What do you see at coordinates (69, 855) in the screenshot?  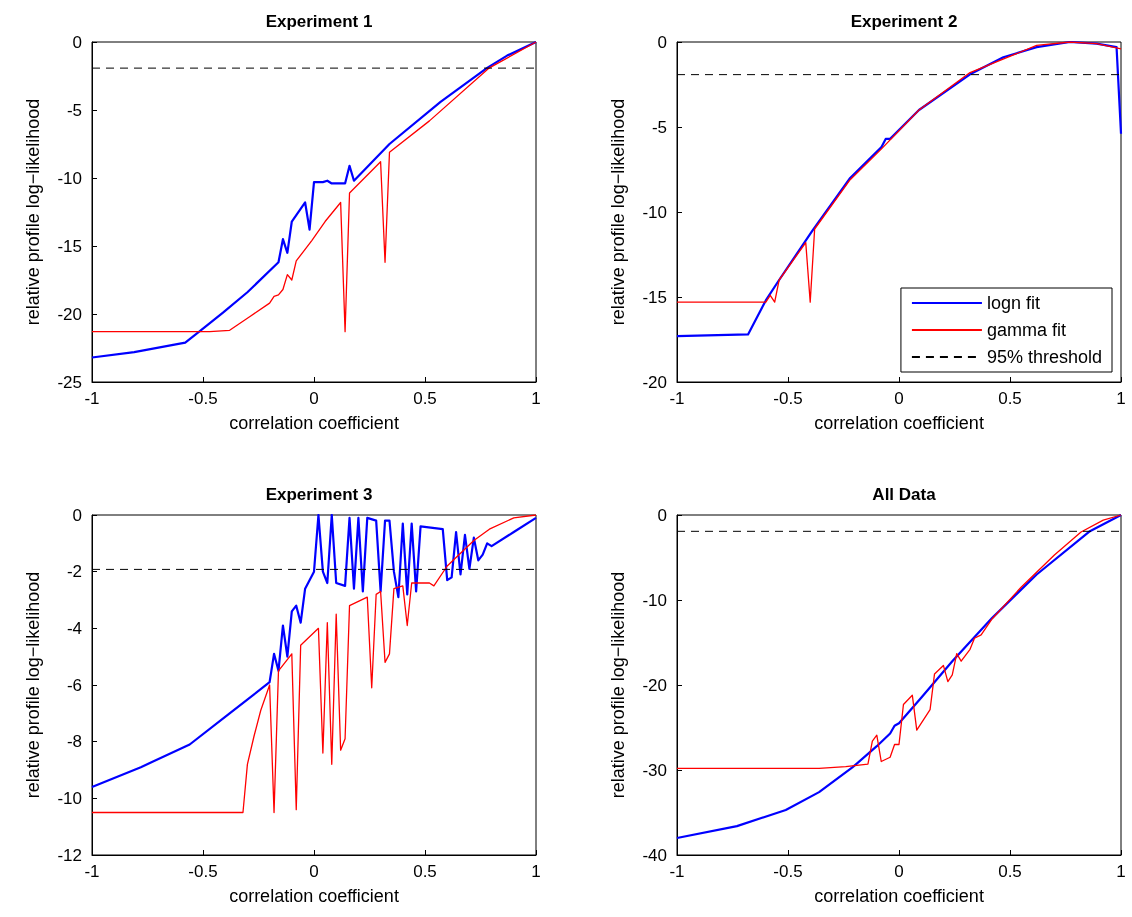 I see `y-tick-label: -12` at bounding box center [69, 855].